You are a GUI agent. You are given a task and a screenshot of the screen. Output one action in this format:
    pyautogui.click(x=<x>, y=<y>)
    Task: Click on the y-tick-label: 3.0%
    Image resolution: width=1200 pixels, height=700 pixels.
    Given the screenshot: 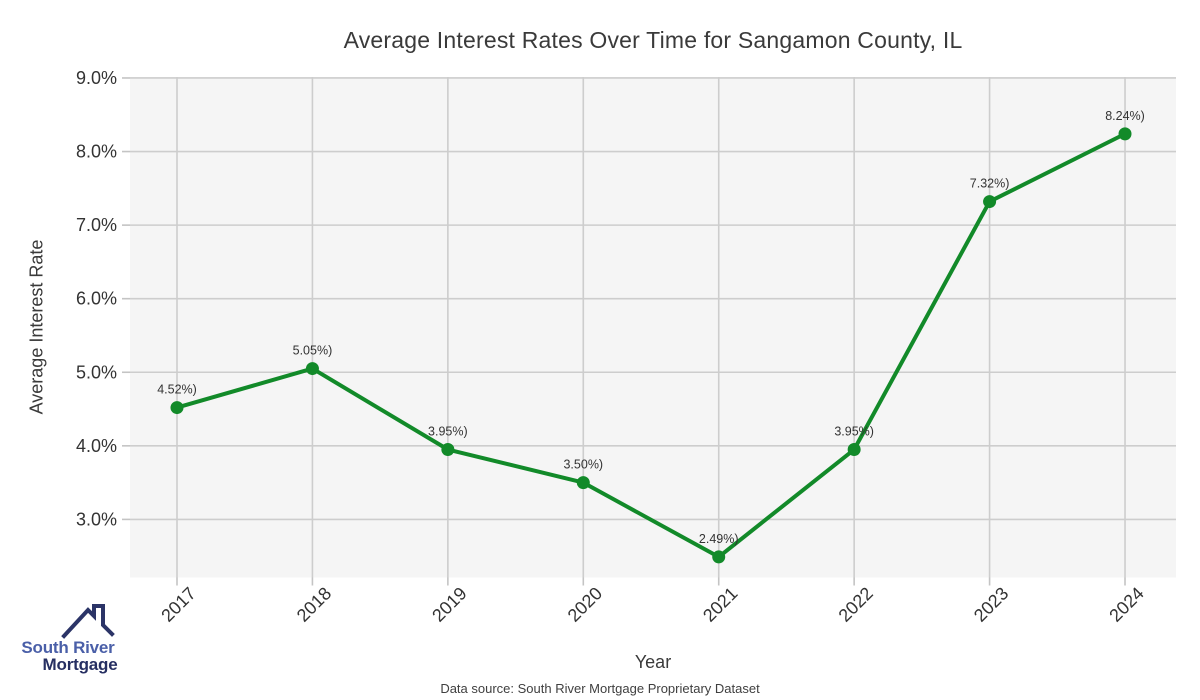 What is the action you would take?
    pyautogui.click(x=96, y=519)
    